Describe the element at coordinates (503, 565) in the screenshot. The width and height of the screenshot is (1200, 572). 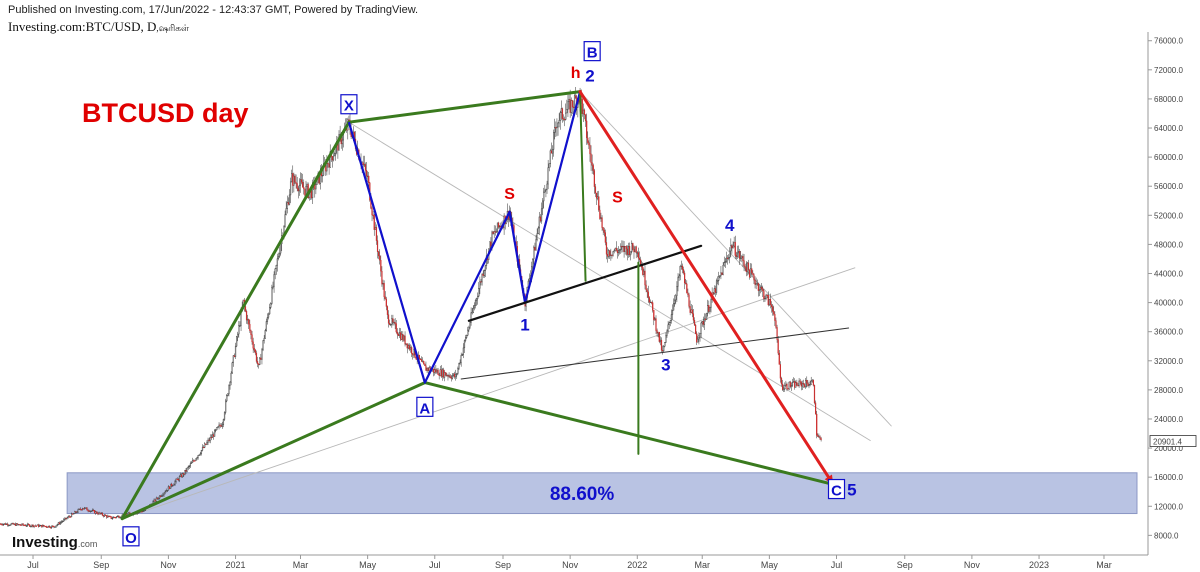
I see `x-tick-label: Sep` at that location.